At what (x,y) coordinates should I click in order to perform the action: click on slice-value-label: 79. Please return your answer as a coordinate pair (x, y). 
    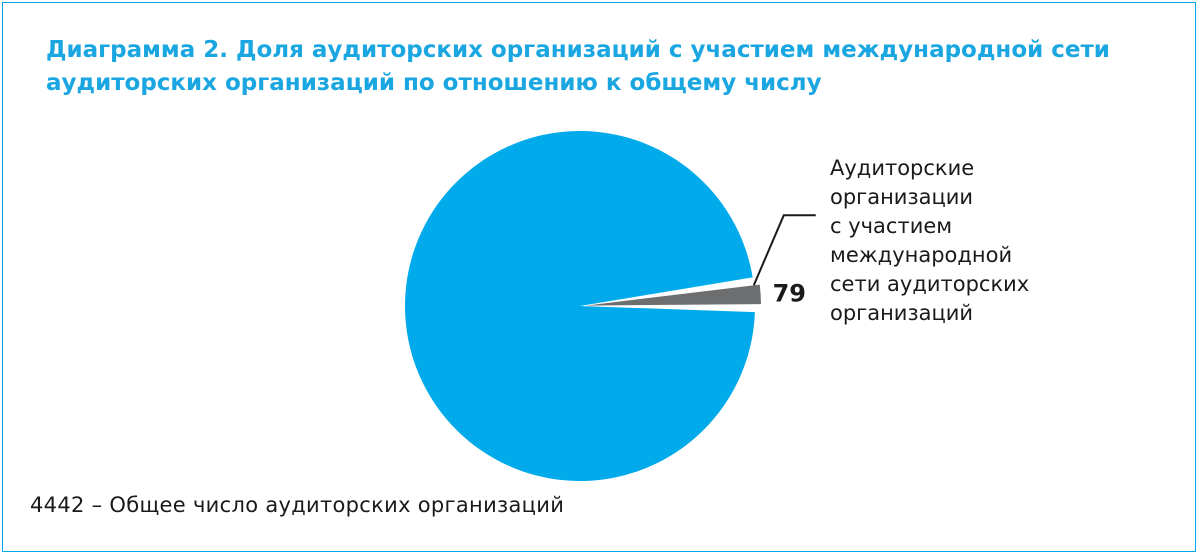
    Looking at the image, I should click on (789, 294).